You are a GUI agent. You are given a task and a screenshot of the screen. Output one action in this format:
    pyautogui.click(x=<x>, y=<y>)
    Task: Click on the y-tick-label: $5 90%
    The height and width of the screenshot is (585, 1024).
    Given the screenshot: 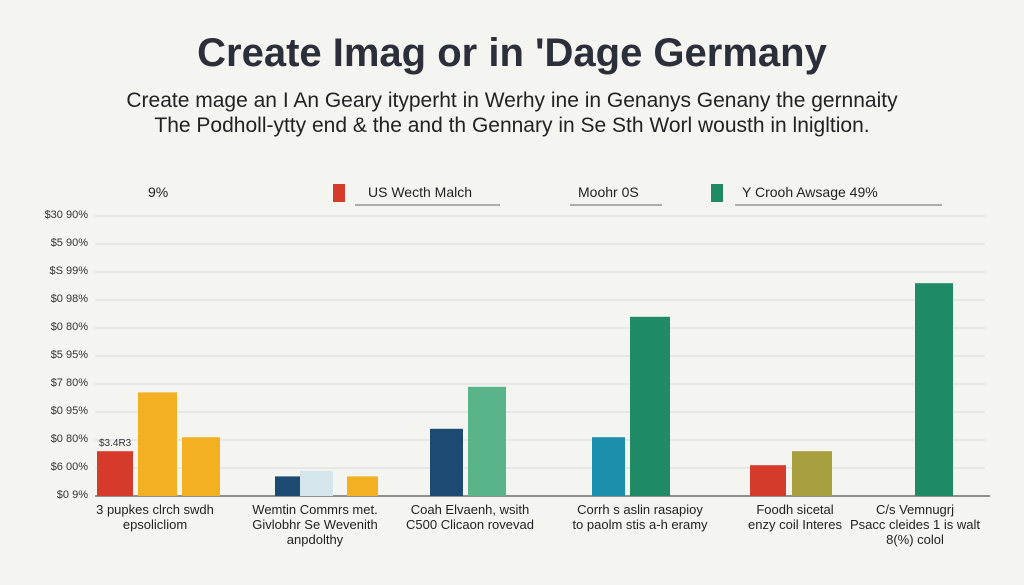 What is the action you would take?
    pyautogui.click(x=69, y=243)
    